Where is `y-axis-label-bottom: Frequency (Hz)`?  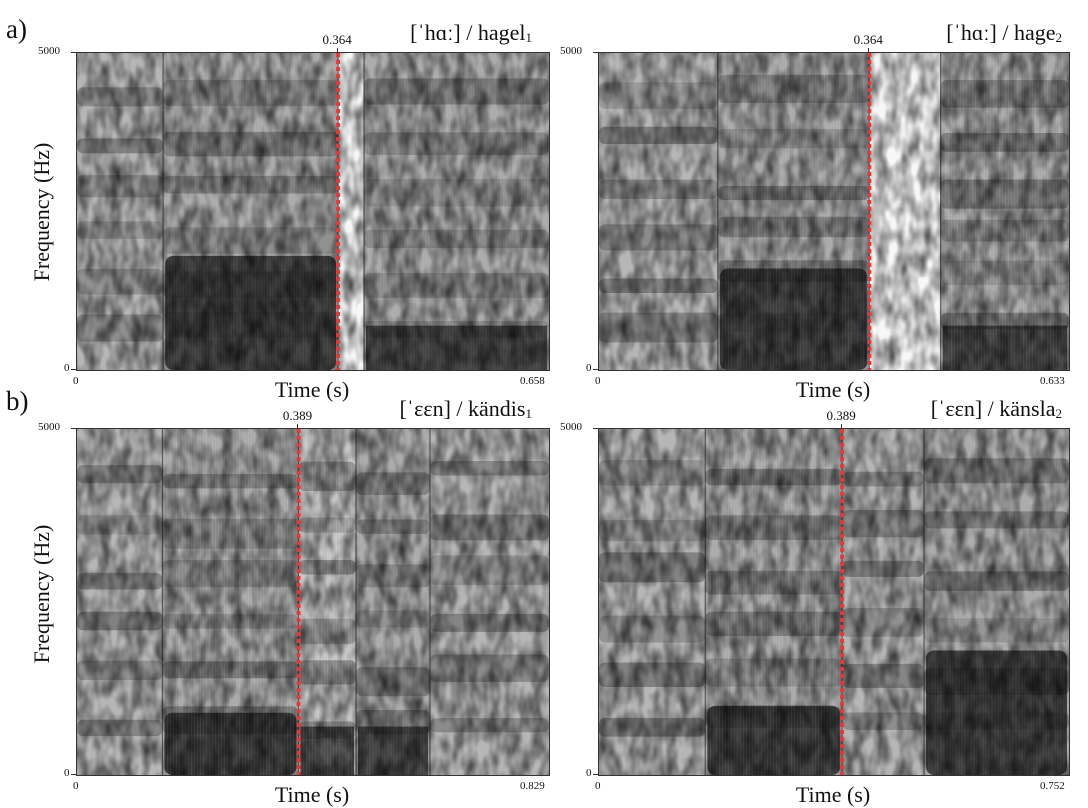
y-axis-label-bottom: Frequency (Hz) is located at coordinates (41, 594).